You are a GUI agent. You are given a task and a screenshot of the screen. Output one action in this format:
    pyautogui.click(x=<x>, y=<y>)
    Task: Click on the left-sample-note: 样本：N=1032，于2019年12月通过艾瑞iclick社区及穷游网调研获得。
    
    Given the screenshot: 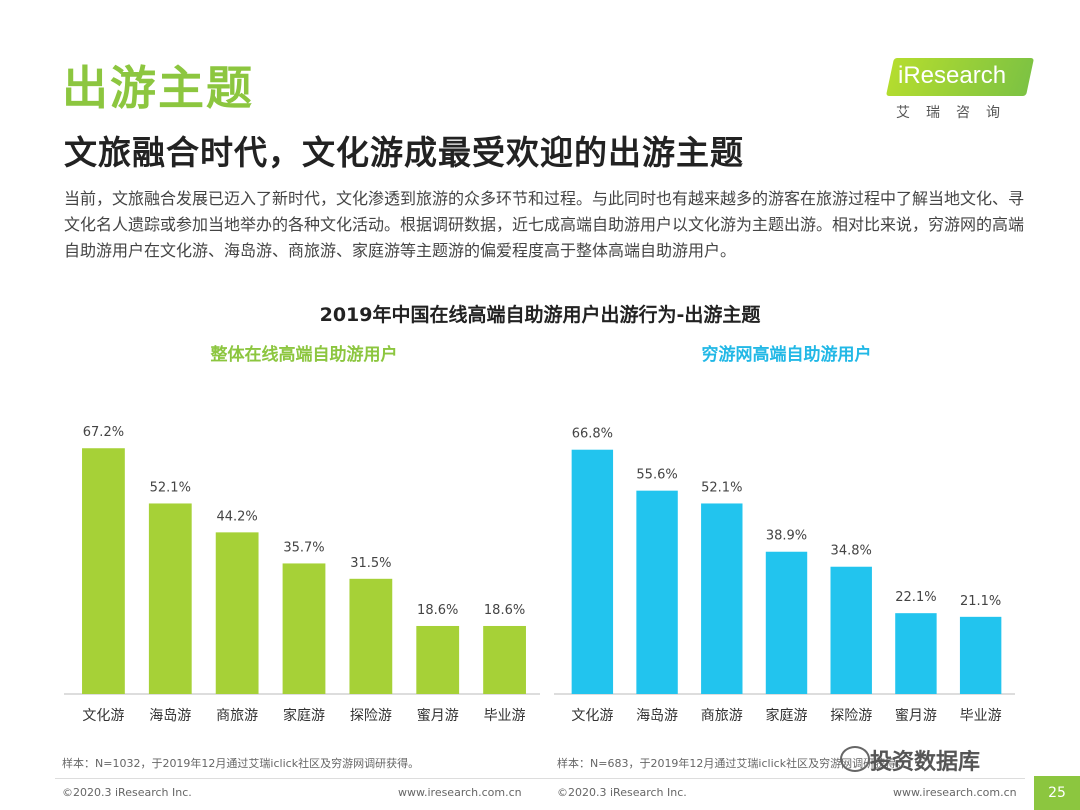 What is the action you would take?
    pyautogui.click(x=241, y=763)
    